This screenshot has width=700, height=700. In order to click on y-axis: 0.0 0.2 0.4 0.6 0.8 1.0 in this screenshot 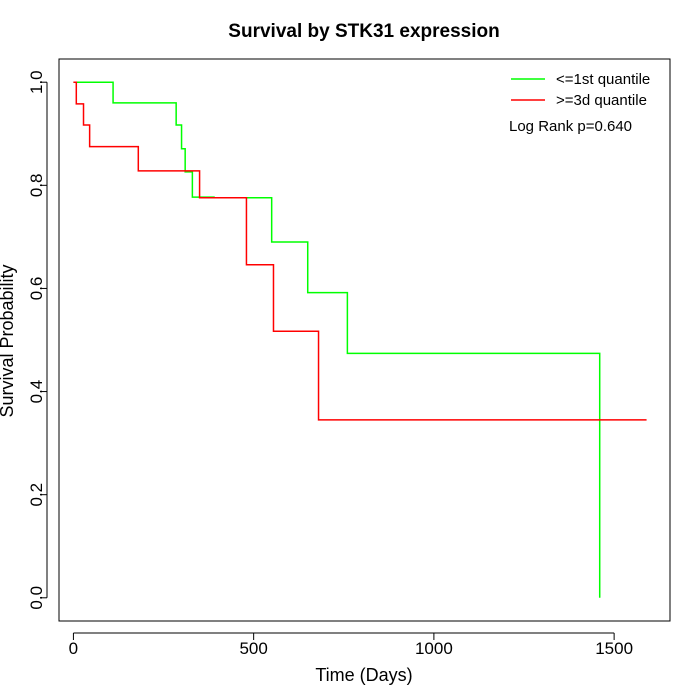, I will do `click(37, 340)`.